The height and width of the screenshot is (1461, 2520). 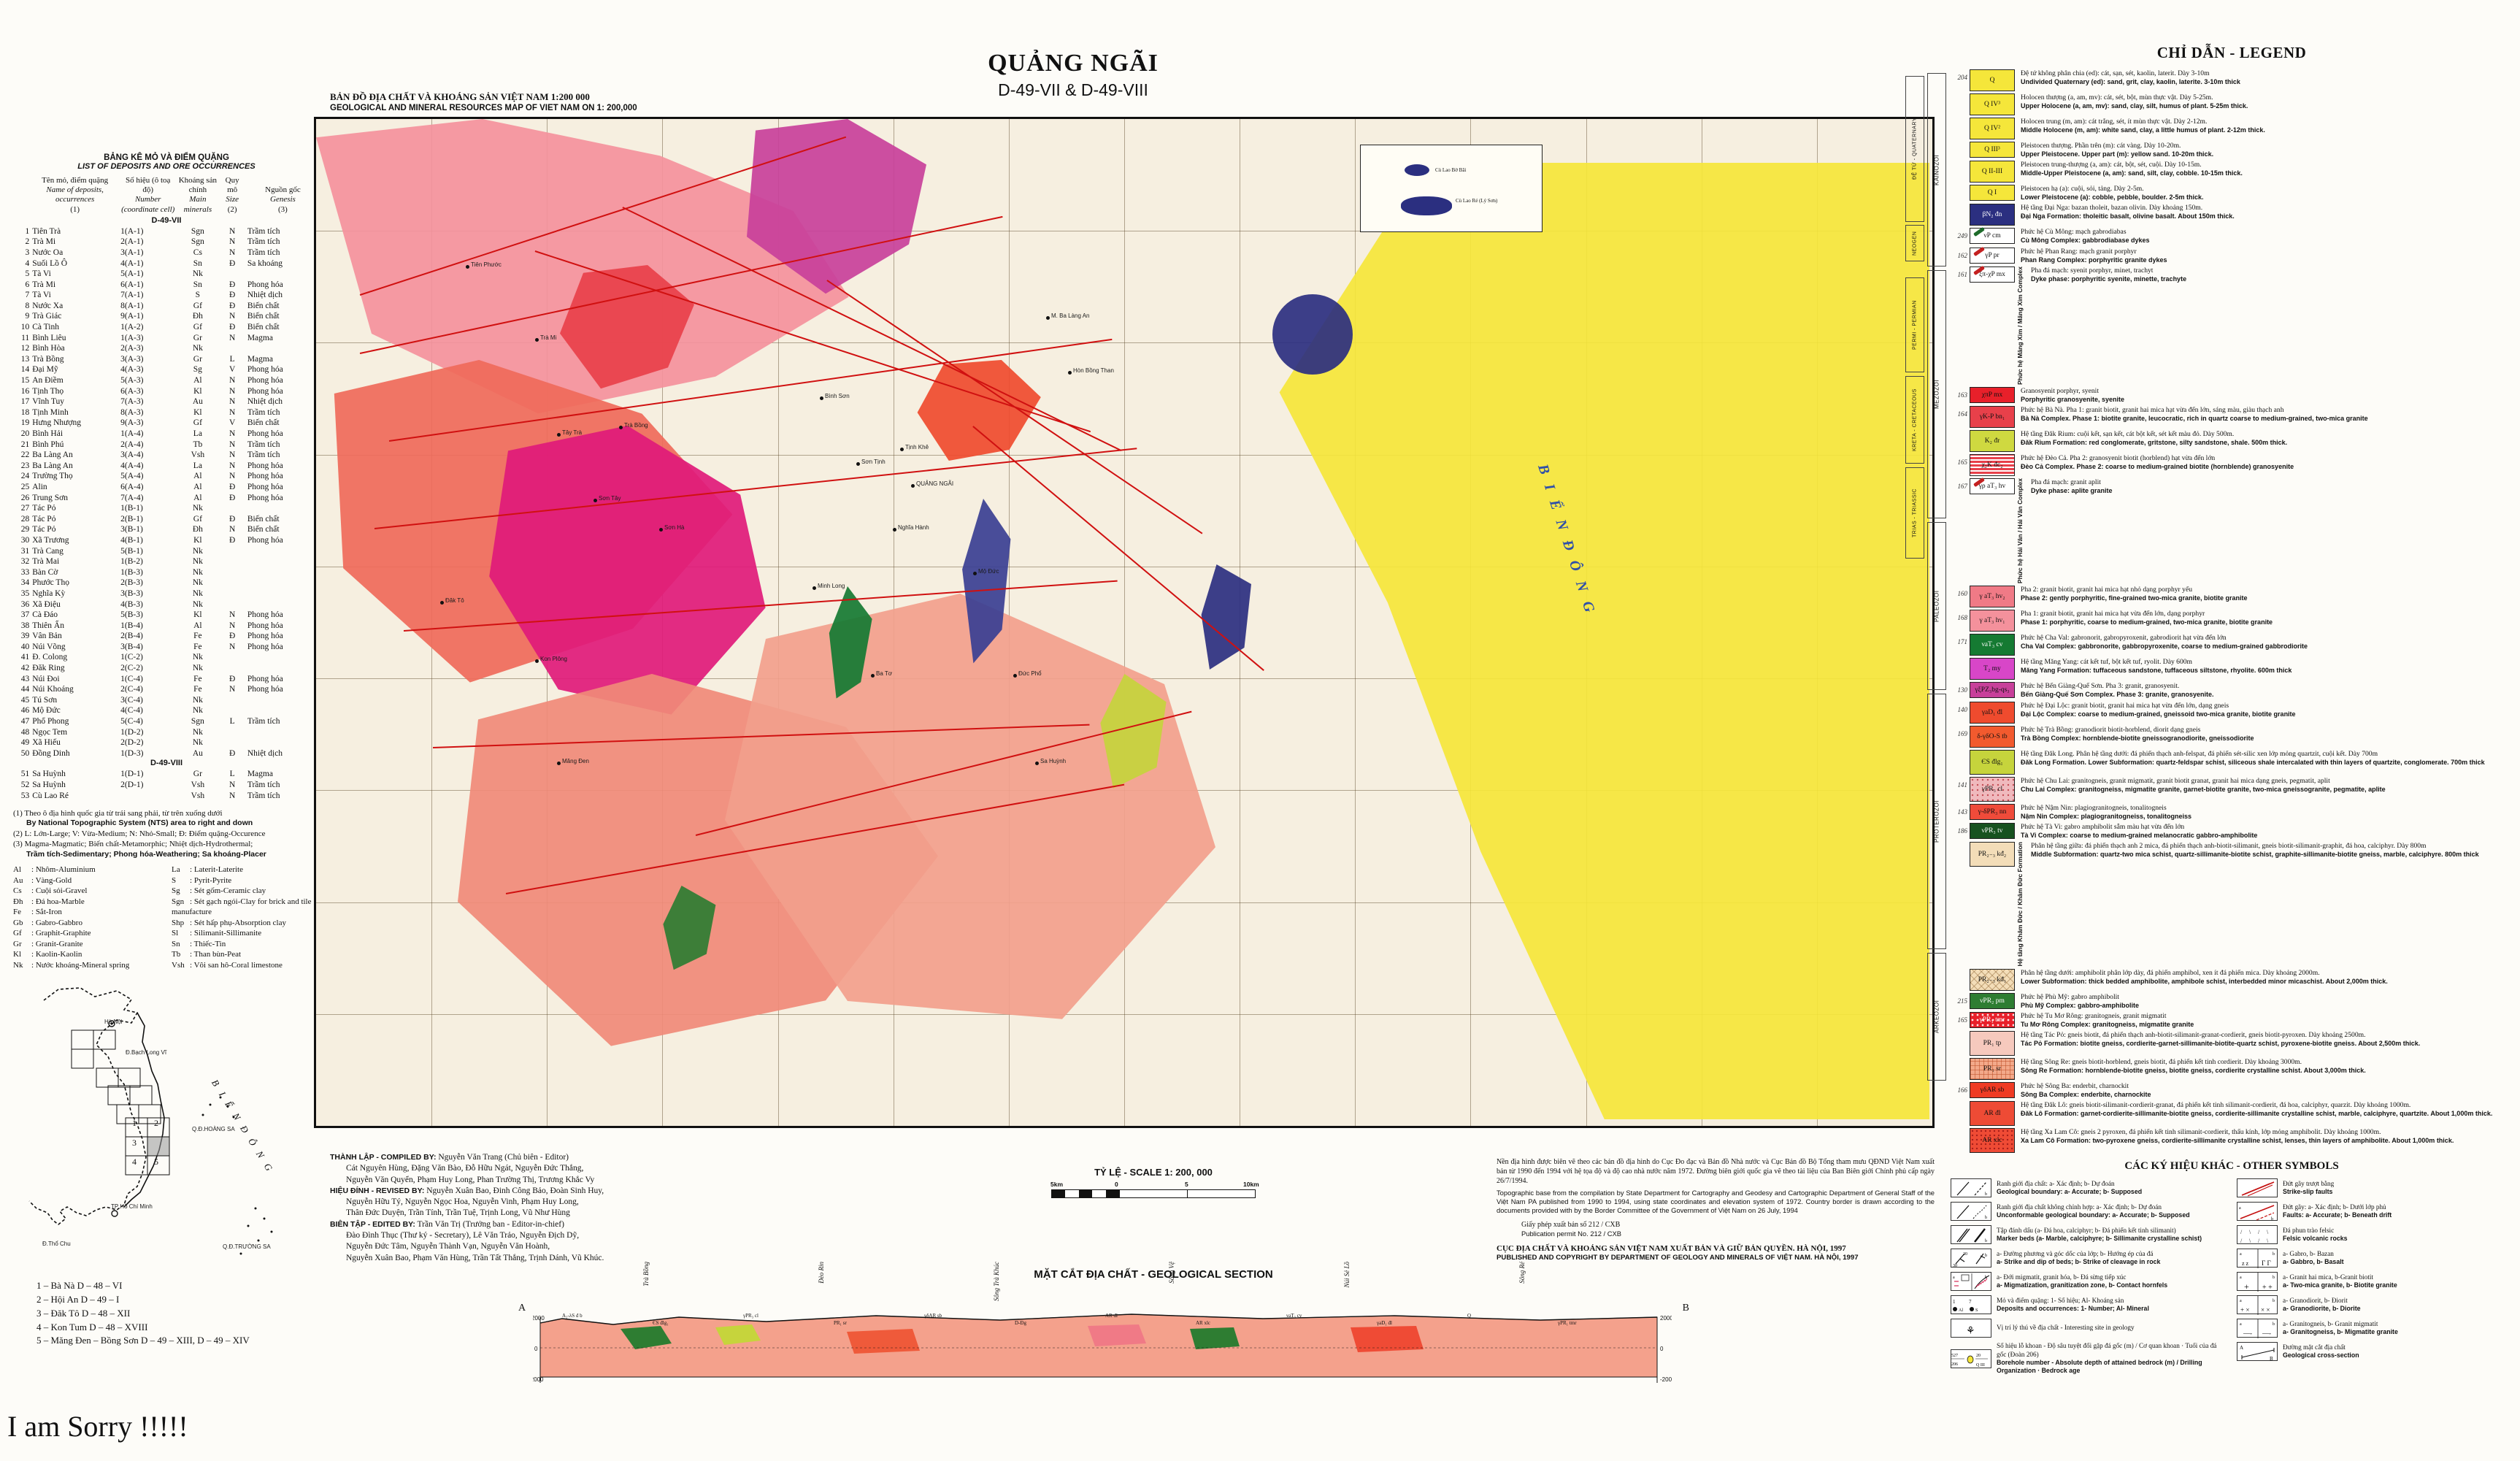 What do you see at coordinates (1992, 1141) in the screenshot?
I see `legend-color-swatch: AR xlc` at bounding box center [1992, 1141].